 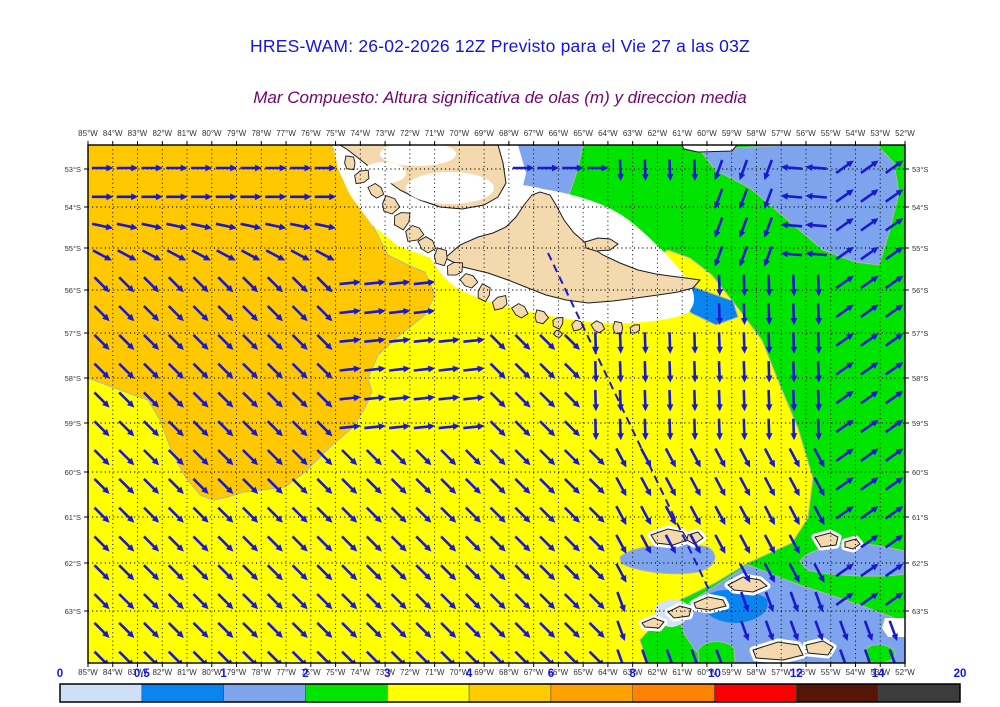 I want to click on lat-label-right: 56°S, so click(x=920, y=290).